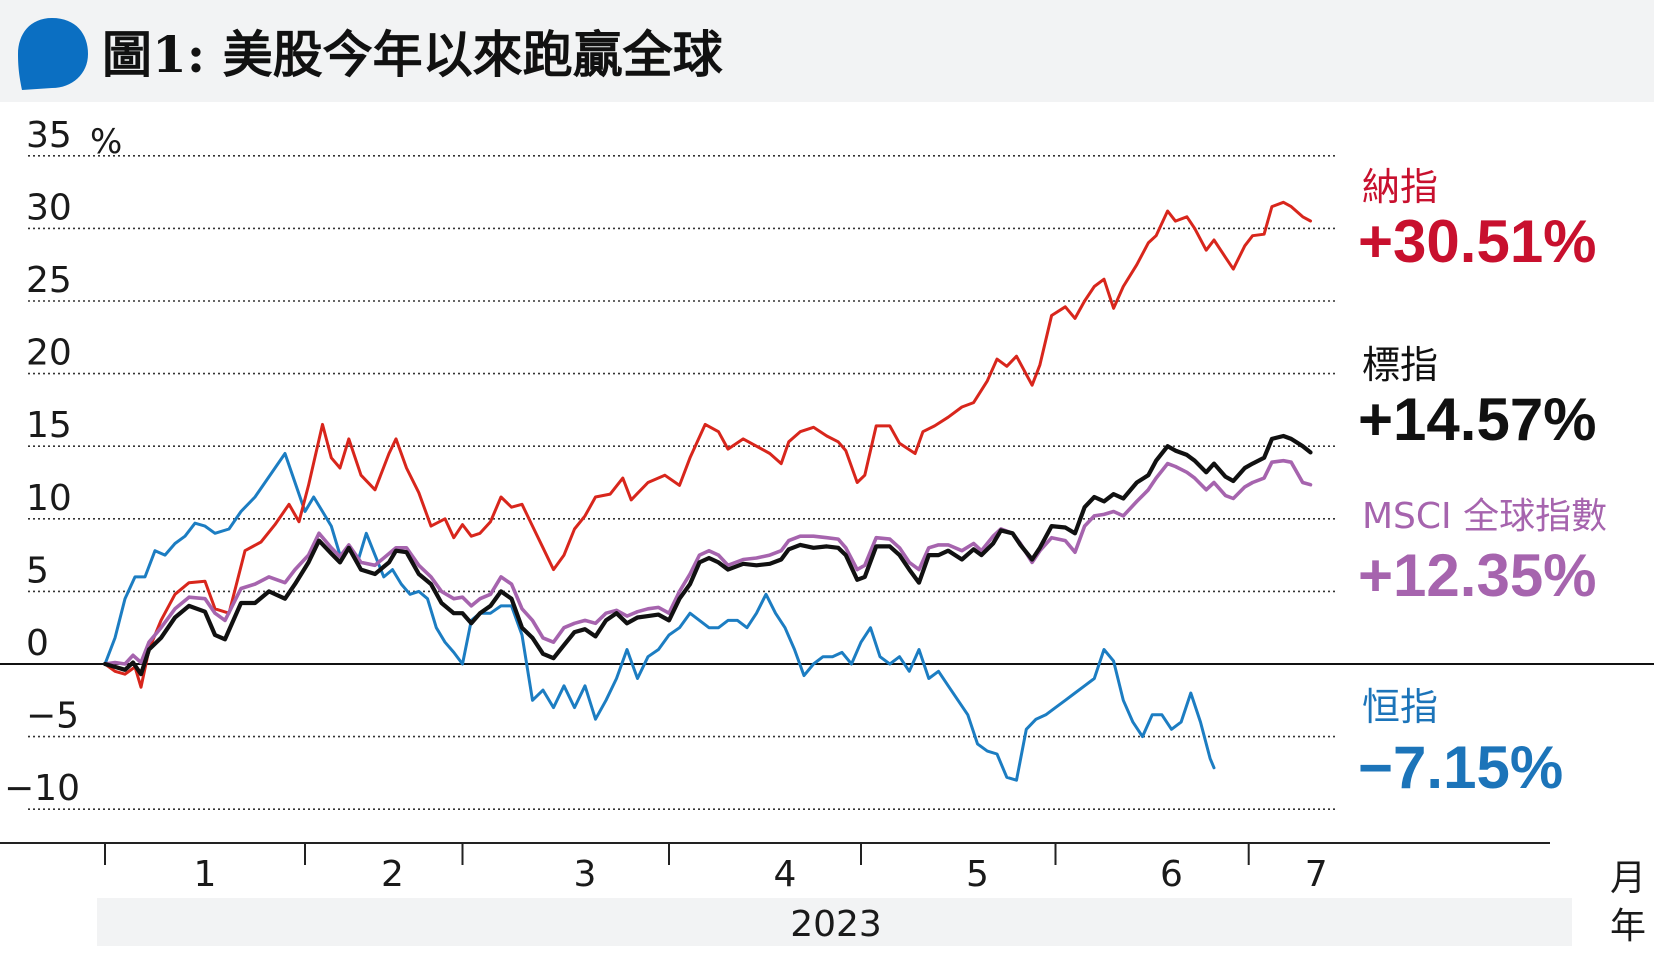  I want to click on y-tick-label: 0, so click(37, 643).